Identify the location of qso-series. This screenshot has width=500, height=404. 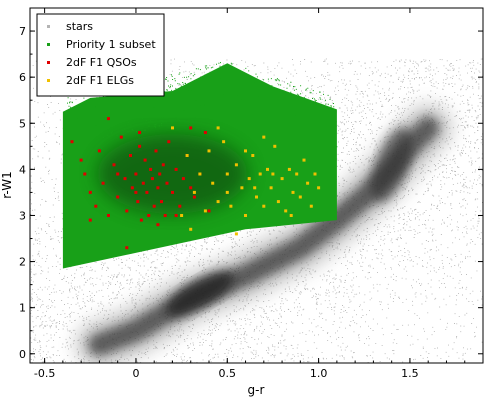
(140, 183).